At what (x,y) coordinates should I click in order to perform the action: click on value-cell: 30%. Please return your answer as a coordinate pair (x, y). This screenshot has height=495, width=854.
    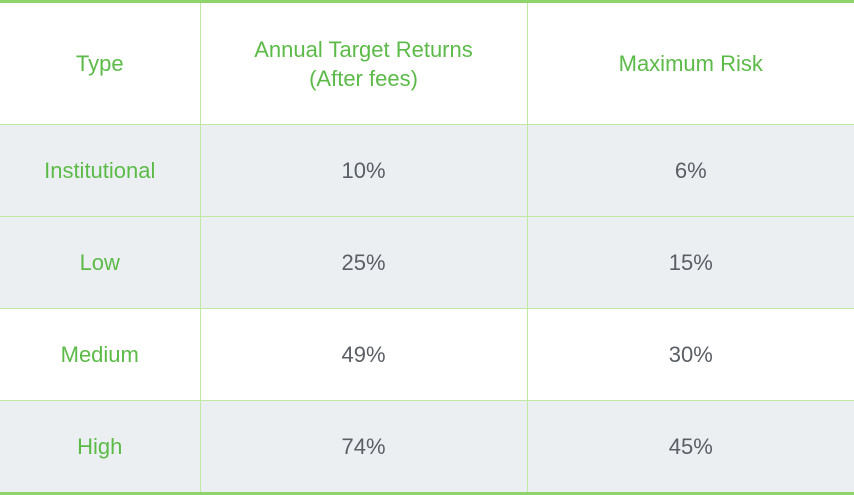
    Looking at the image, I should click on (690, 354).